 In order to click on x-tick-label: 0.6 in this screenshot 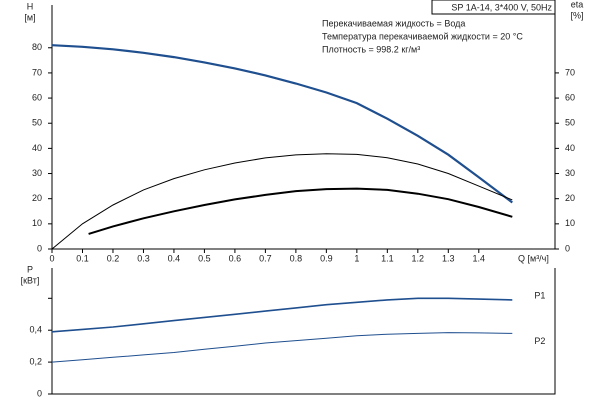, I will do `click(235, 258)`.